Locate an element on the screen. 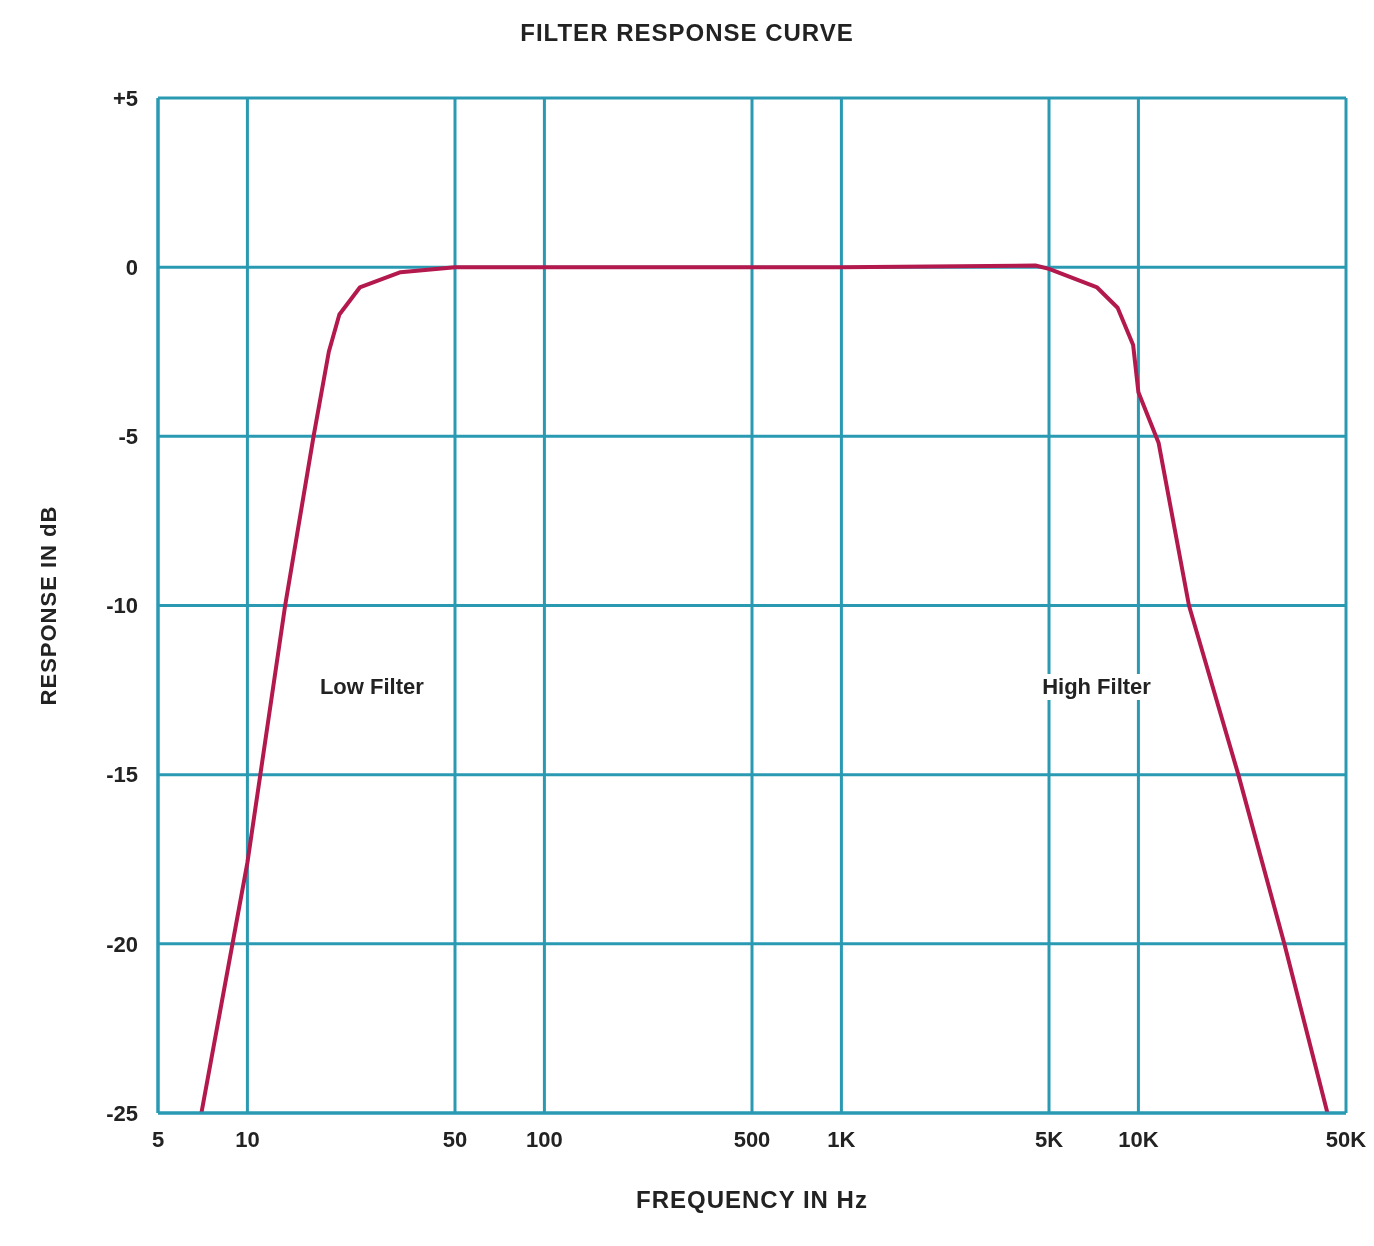  x-tick-label: 50 is located at coordinates (455, 1139).